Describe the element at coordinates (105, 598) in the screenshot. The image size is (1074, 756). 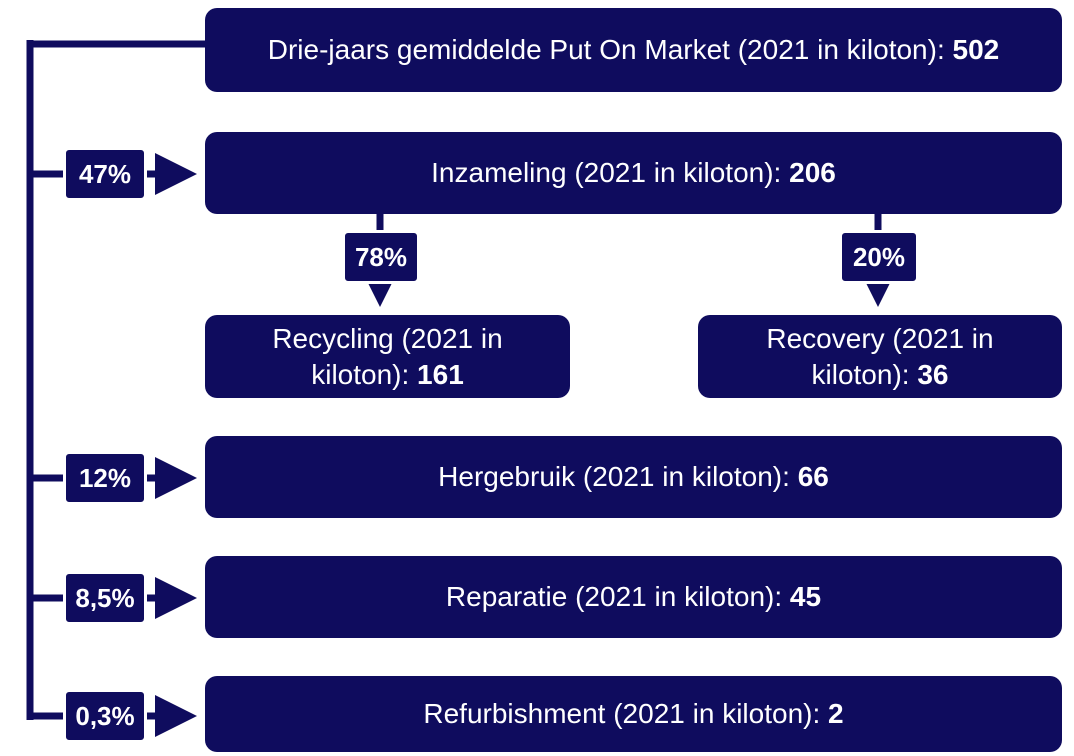
I see `edge-label: 8,5%` at that location.